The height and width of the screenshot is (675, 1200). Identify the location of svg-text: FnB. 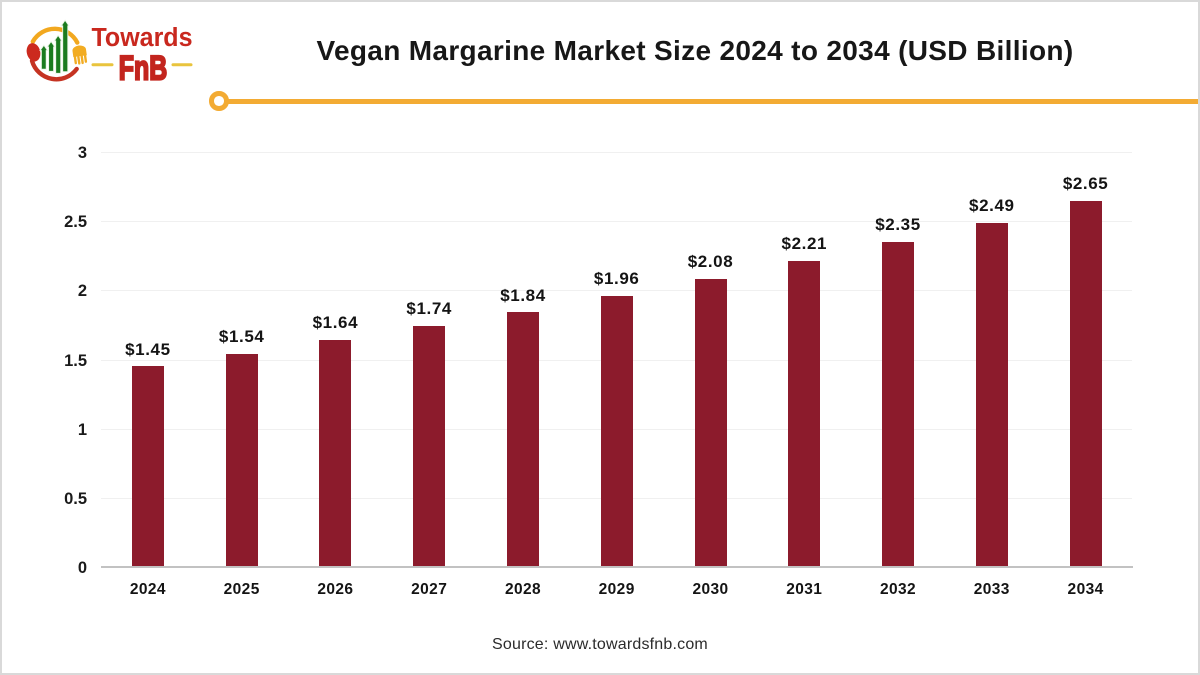
(143, 69).